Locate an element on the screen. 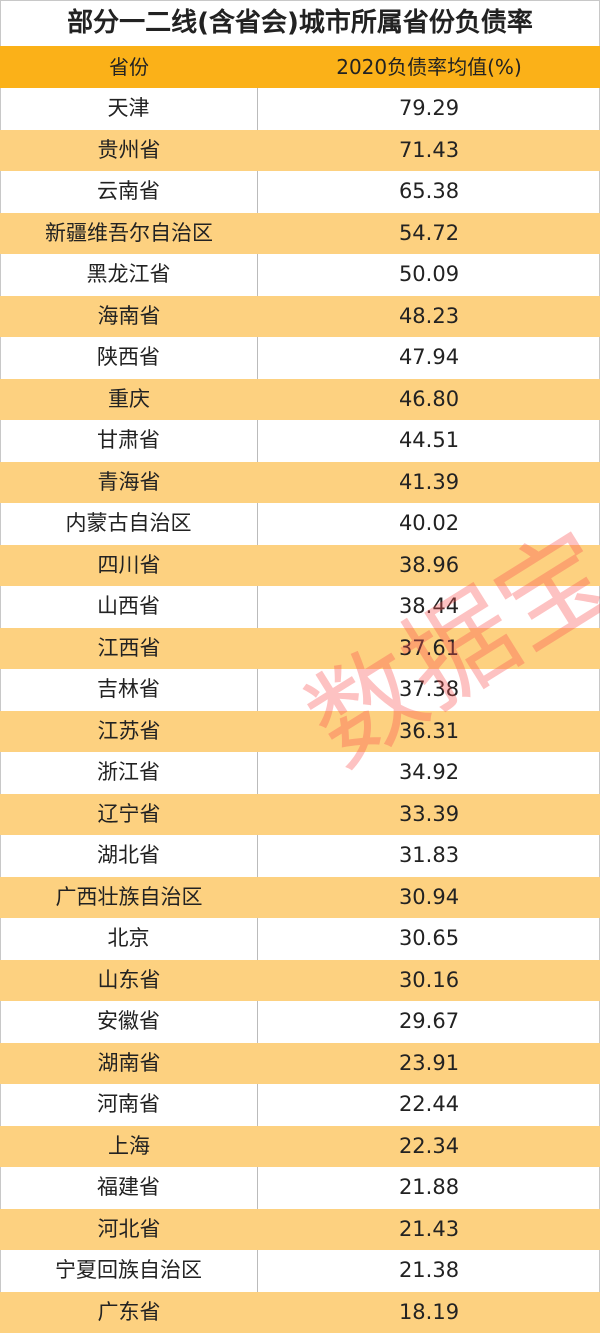 The width and height of the screenshot is (600, 1333). debt-ratio-cell: 22.44 is located at coordinates (429, 1104).